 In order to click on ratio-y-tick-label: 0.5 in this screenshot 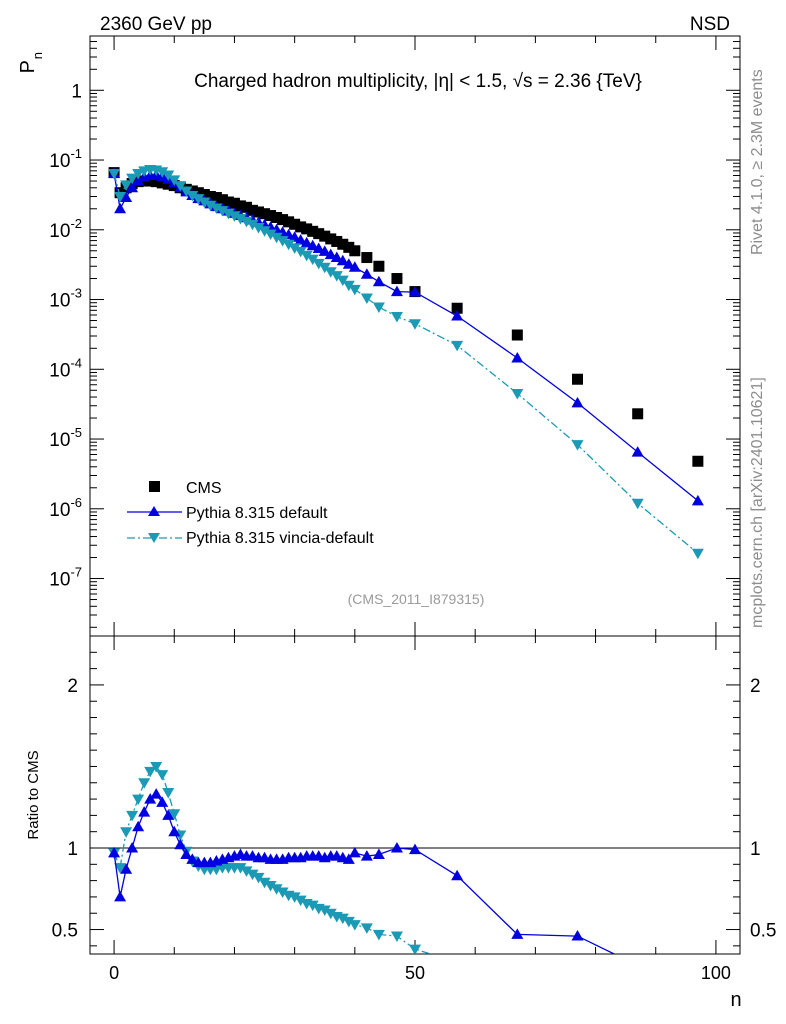, I will do `click(65, 931)`.